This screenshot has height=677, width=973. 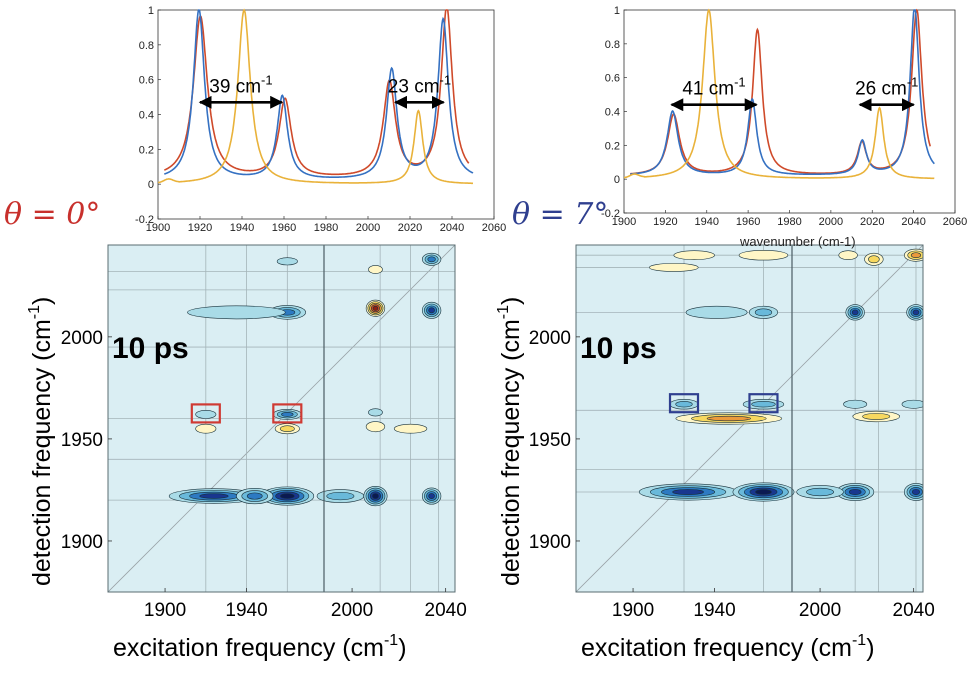 What do you see at coordinates (41, 441) in the screenshot?
I see `ylabel-left: detection frequency (cm-1)` at bounding box center [41, 441].